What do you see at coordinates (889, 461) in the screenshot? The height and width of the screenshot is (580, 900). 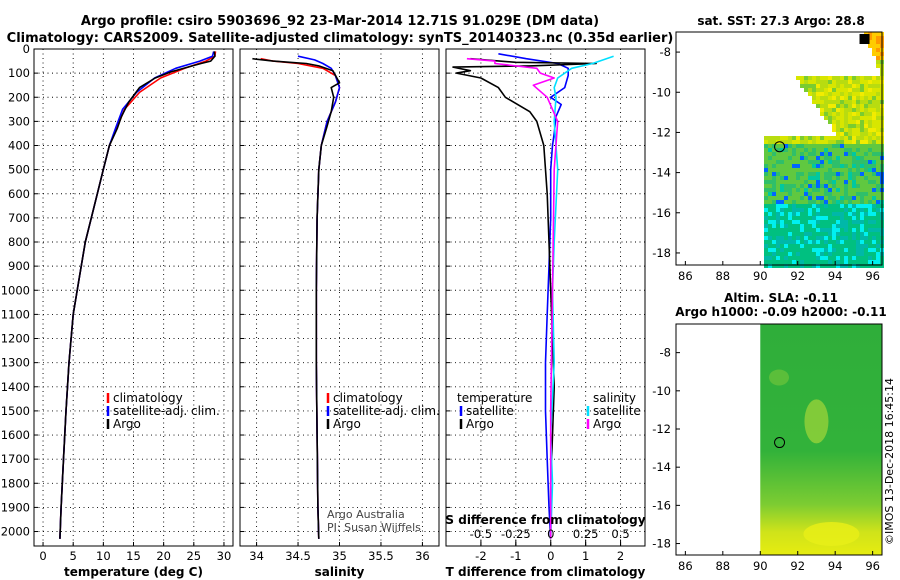 I see `imos-timestamp: ©IMOS 13-Dec-2018 16:45:14` at bounding box center [889, 461].